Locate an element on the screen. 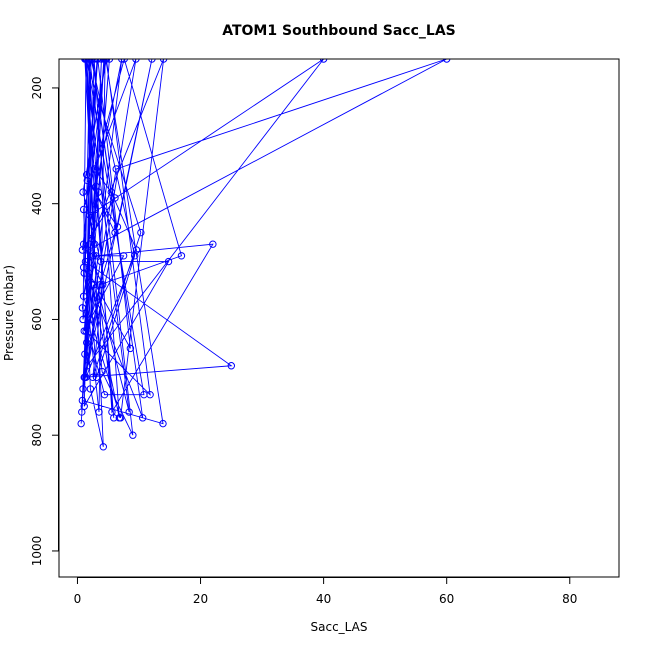 Image resolution: width=650 pixels, height=650 pixels. x-tick-label: 80 is located at coordinates (569, 599).